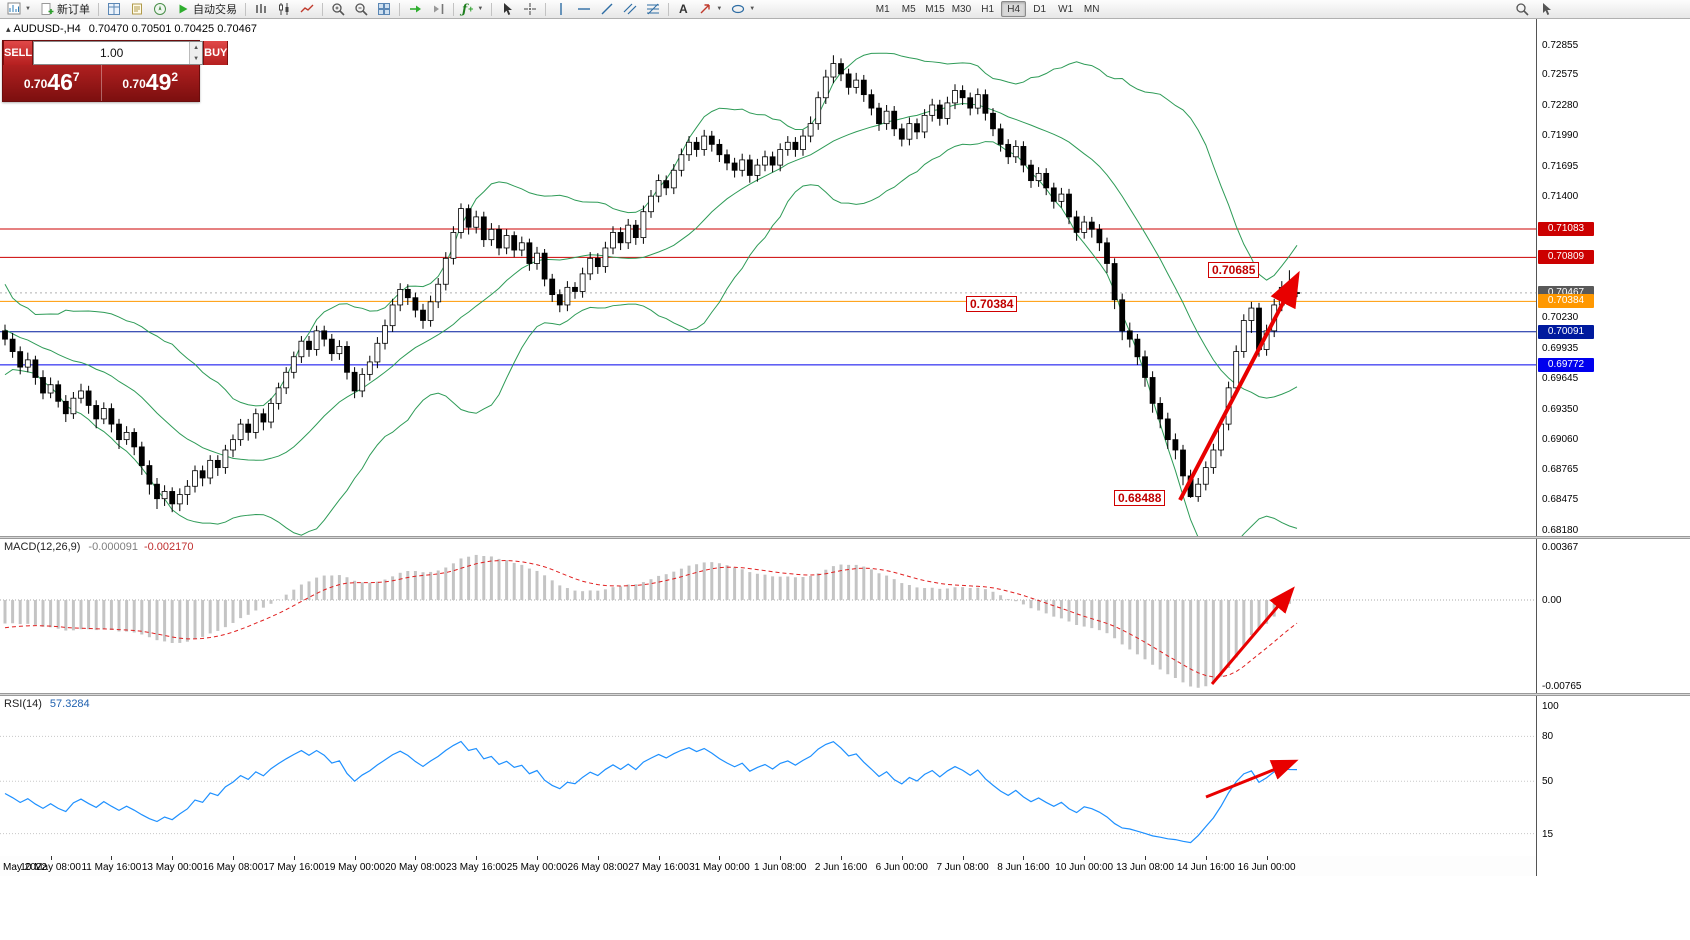  I want to click on time-axis-label: 6 Jun 00:00, so click(901, 867).